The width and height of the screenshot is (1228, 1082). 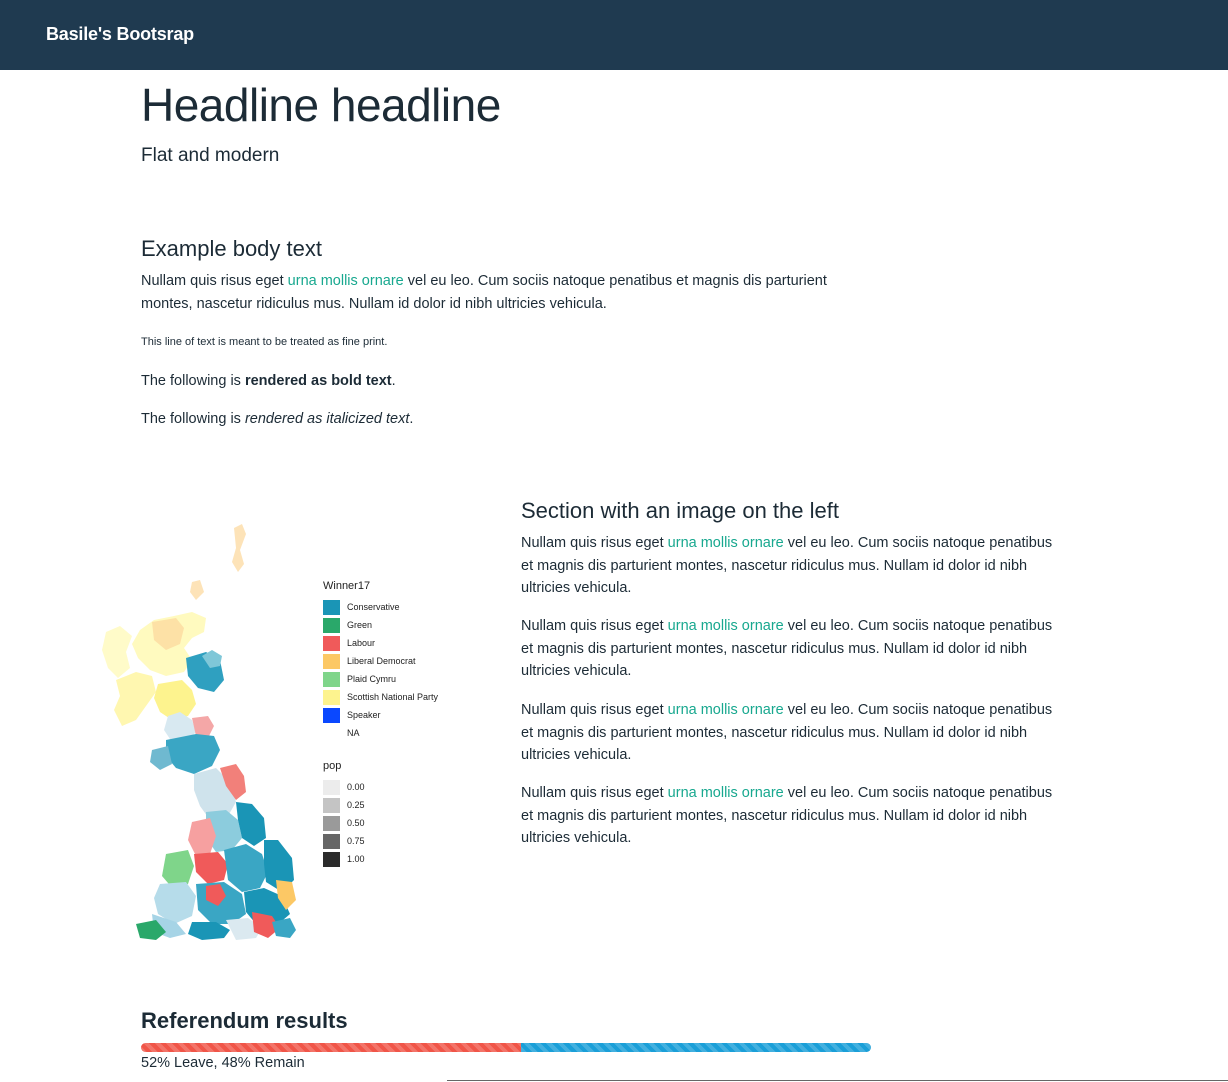 What do you see at coordinates (233, 782) in the screenshot?
I see `northeast-england` at bounding box center [233, 782].